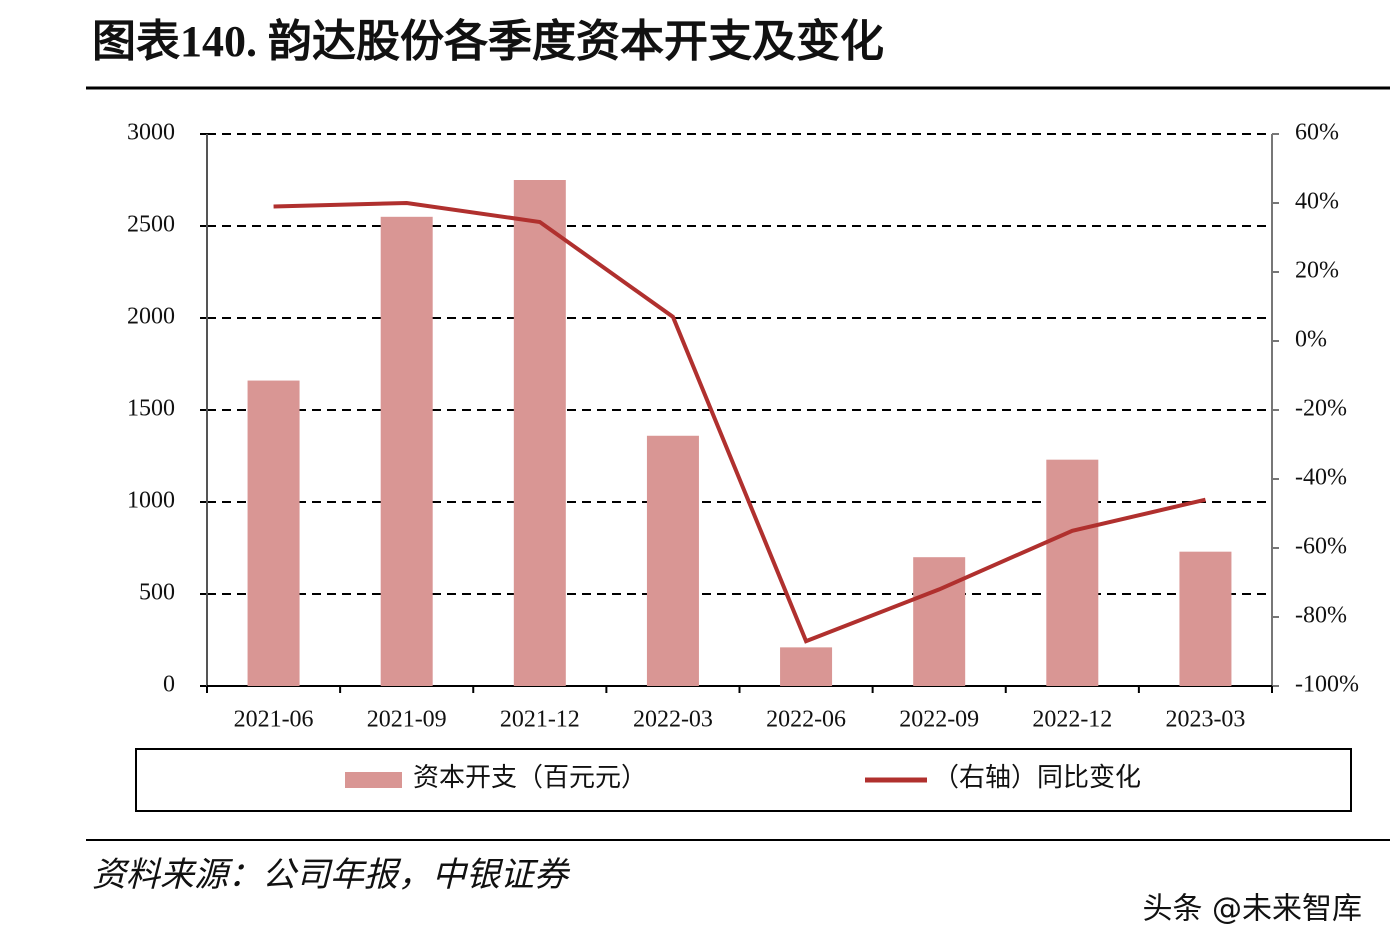  What do you see at coordinates (673, 720) in the screenshot?
I see `x-tick-label: 2022-03` at bounding box center [673, 720].